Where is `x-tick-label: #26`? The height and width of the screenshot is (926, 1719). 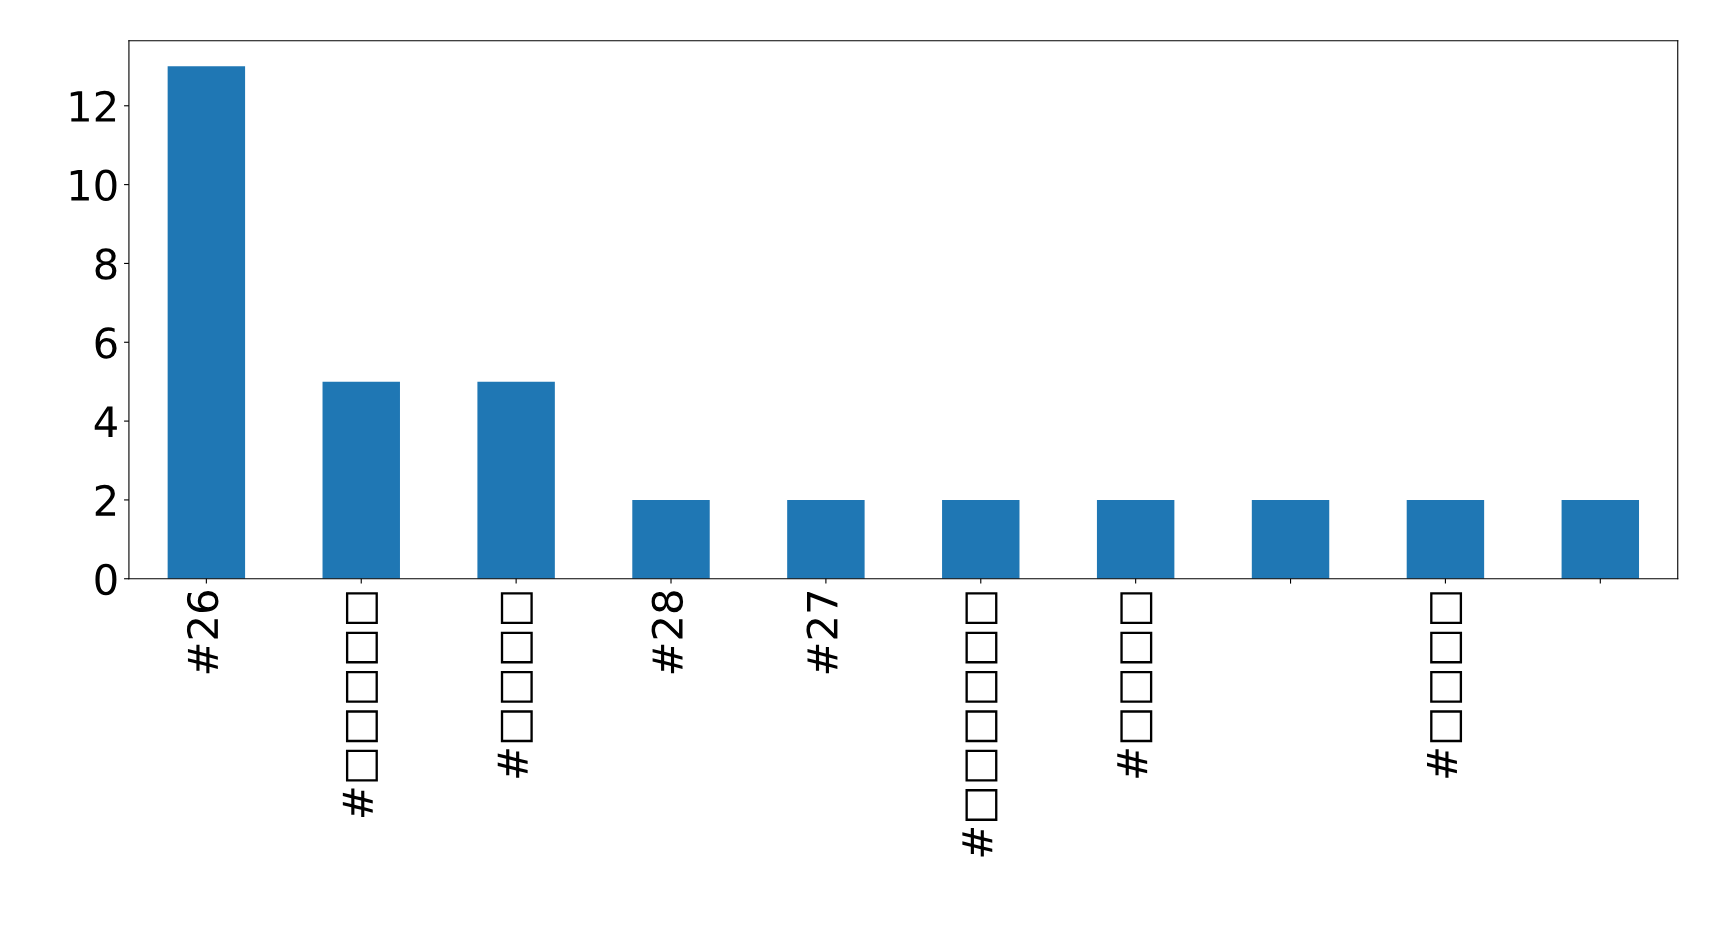 x-tick-label: #26 is located at coordinates (202, 632).